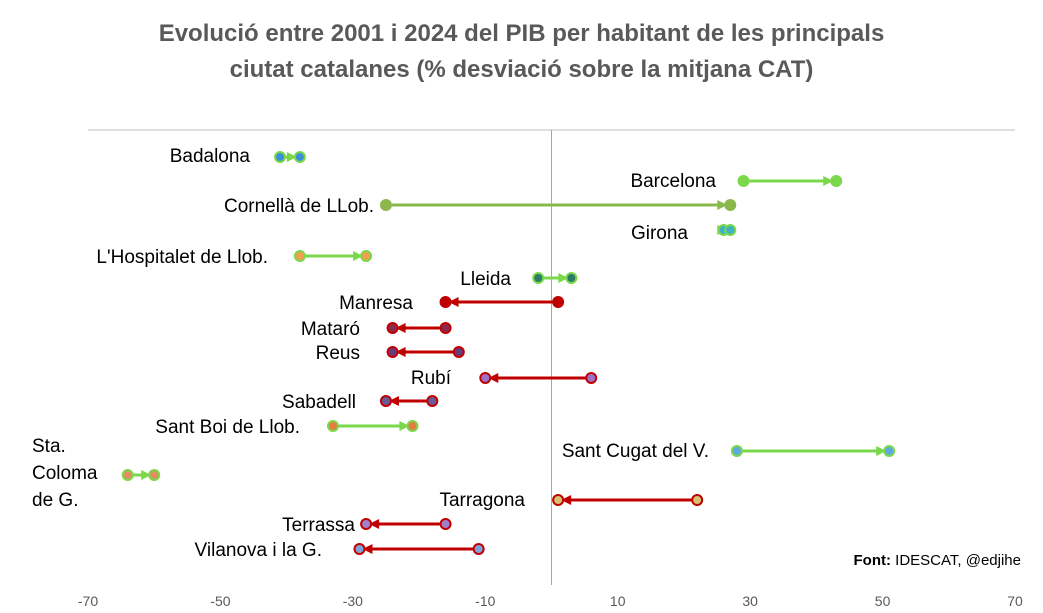  What do you see at coordinates (431, 378) in the screenshot?
I see `city-label: Rubí` at bounding box center [431, 378].